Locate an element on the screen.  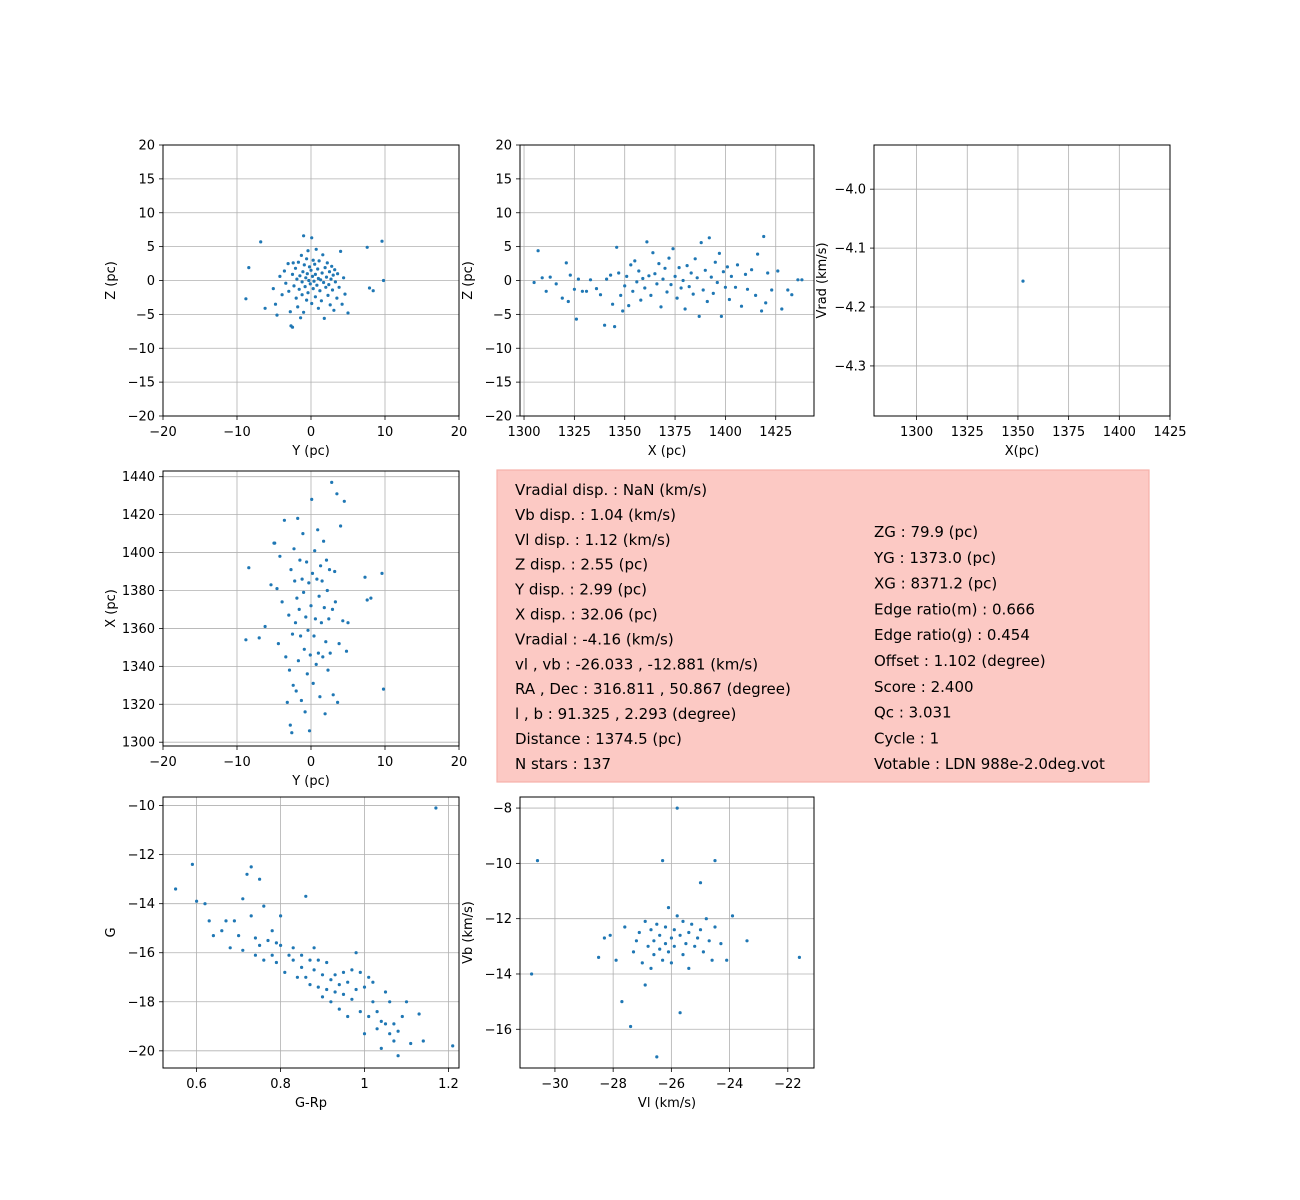
info-left-line: Y disp. : 2.99 (pc) is located at coordinates (580, 590).